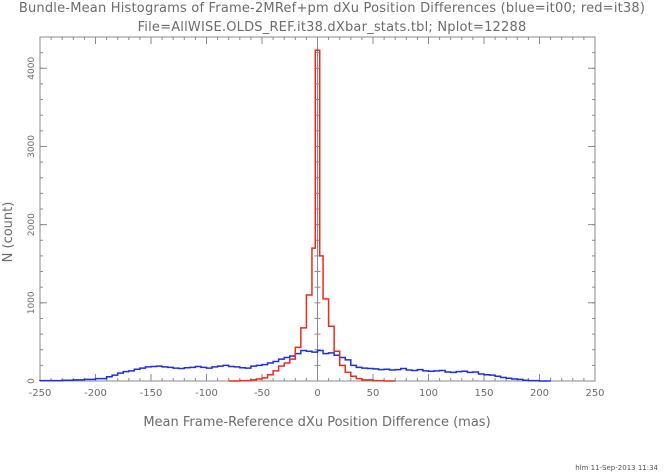 The height and width of the screenshot is (474, 664). Describe the element at coordinates (262, 393) in the screenshot. I see `x-tick-label: -50` at that location.